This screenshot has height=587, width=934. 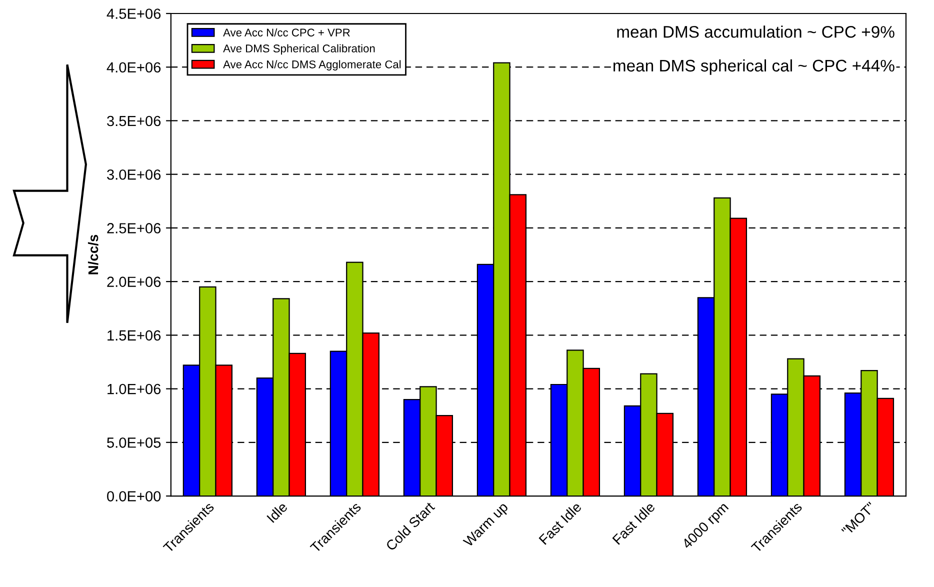 I want to click on y-tick-label: 0.0E+00, so click(x=134, y=496).